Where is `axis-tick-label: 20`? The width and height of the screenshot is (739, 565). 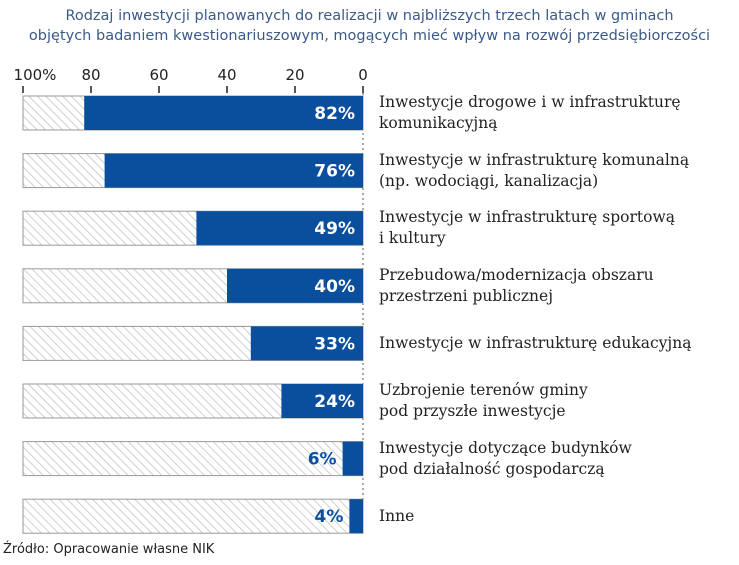 axis-tick-label: 20 is located at coordinates (294, 75).